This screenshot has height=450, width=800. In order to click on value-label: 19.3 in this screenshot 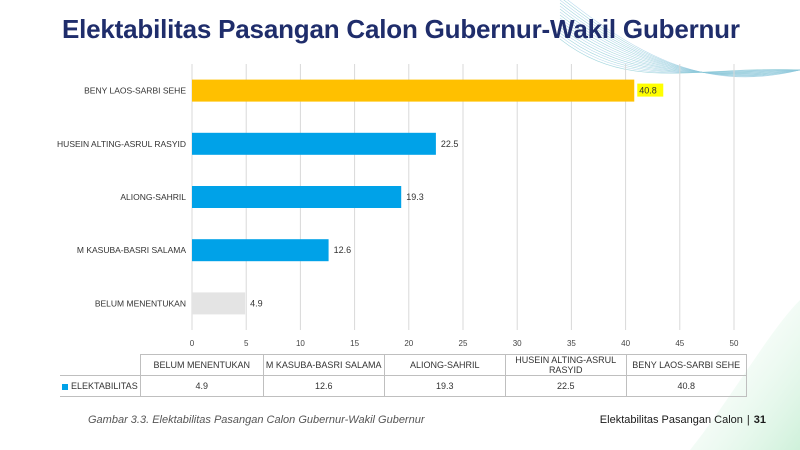, I will do `click(415, 197)`.